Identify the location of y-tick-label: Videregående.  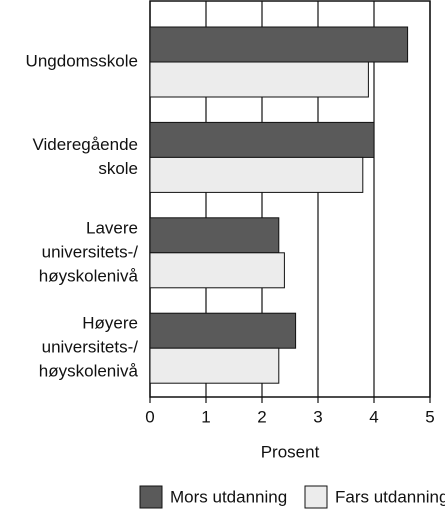
(85, 144).